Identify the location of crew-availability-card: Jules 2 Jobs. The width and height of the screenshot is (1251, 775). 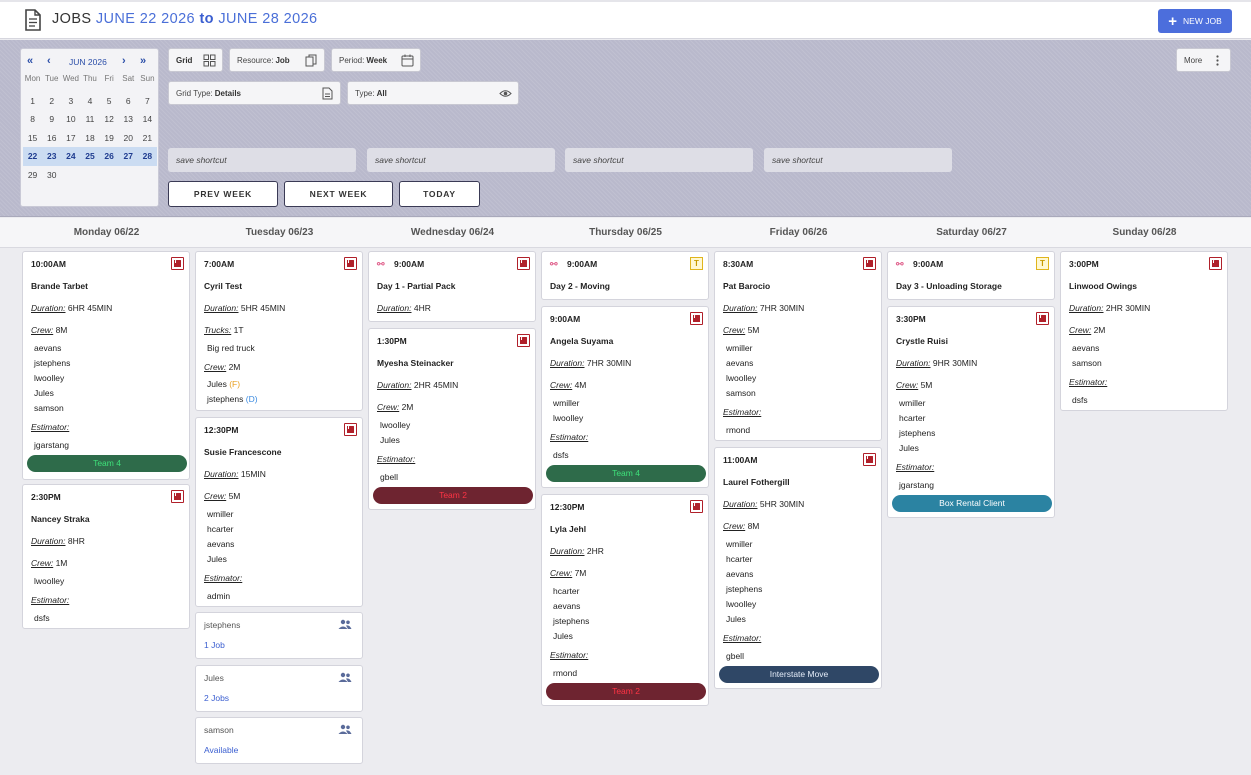
(279, 688).